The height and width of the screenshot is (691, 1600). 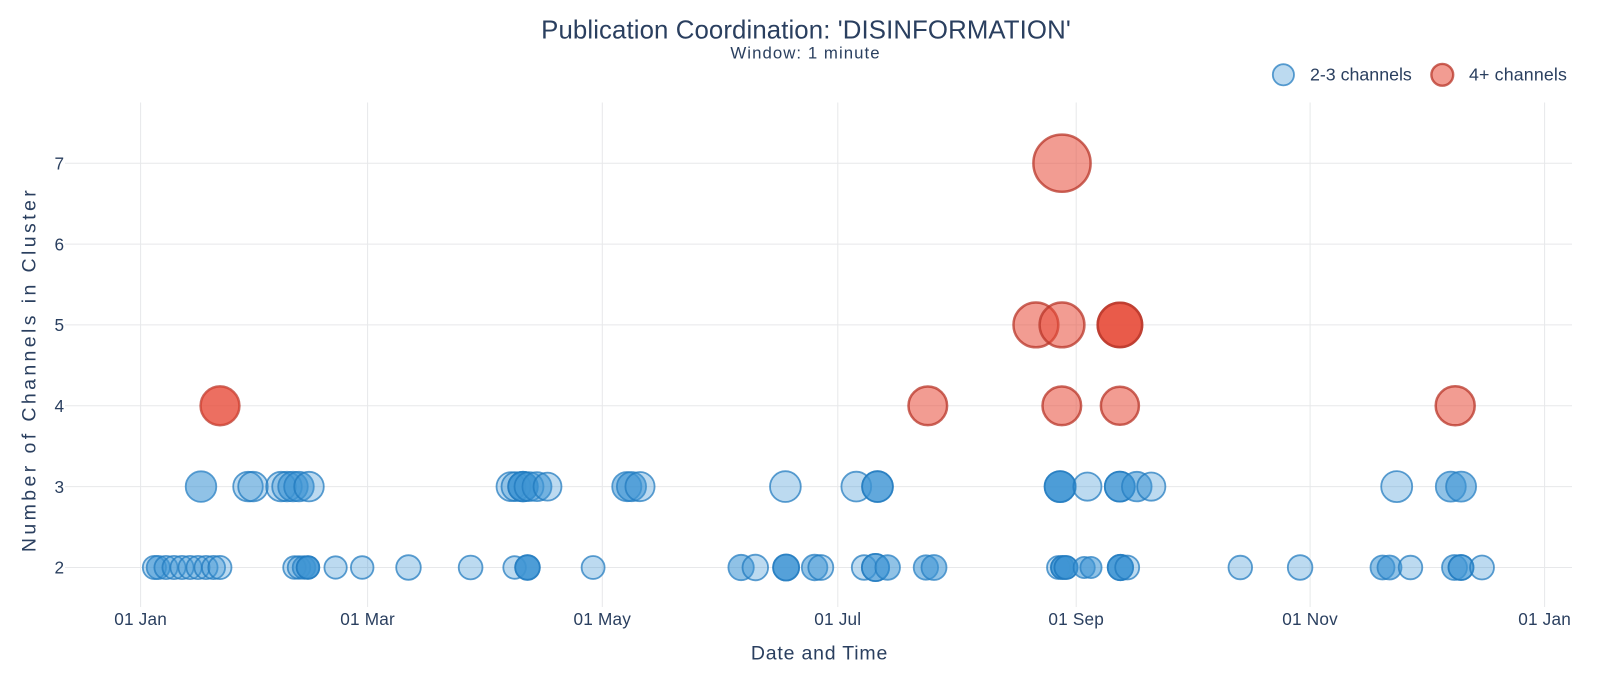 I want to click on svg-text: Date and Time, so click(x=819, y=653).